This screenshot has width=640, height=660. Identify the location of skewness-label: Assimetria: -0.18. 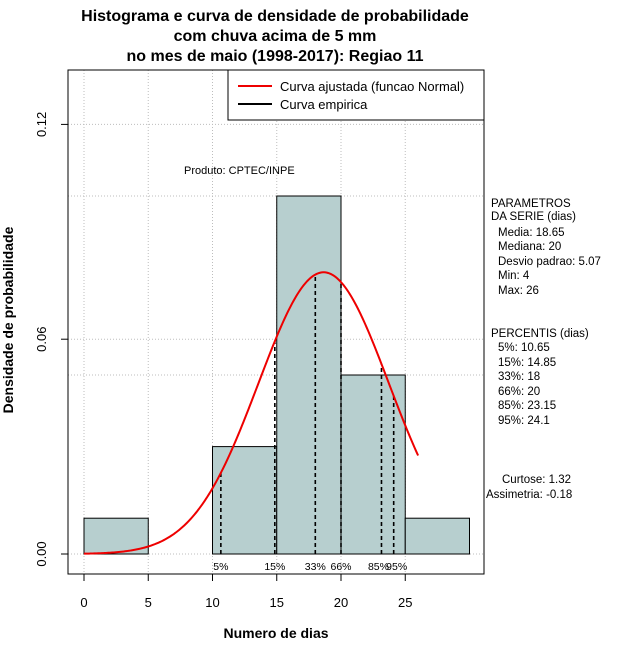
(529, 495).